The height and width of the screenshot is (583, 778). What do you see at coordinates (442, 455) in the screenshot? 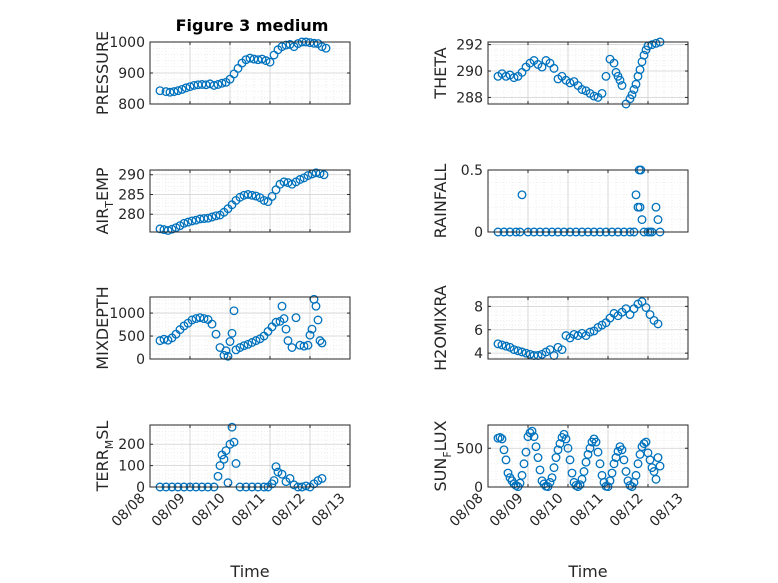
I see `y-axis-label: SUNFLUX` at bounding box center [442, 455].